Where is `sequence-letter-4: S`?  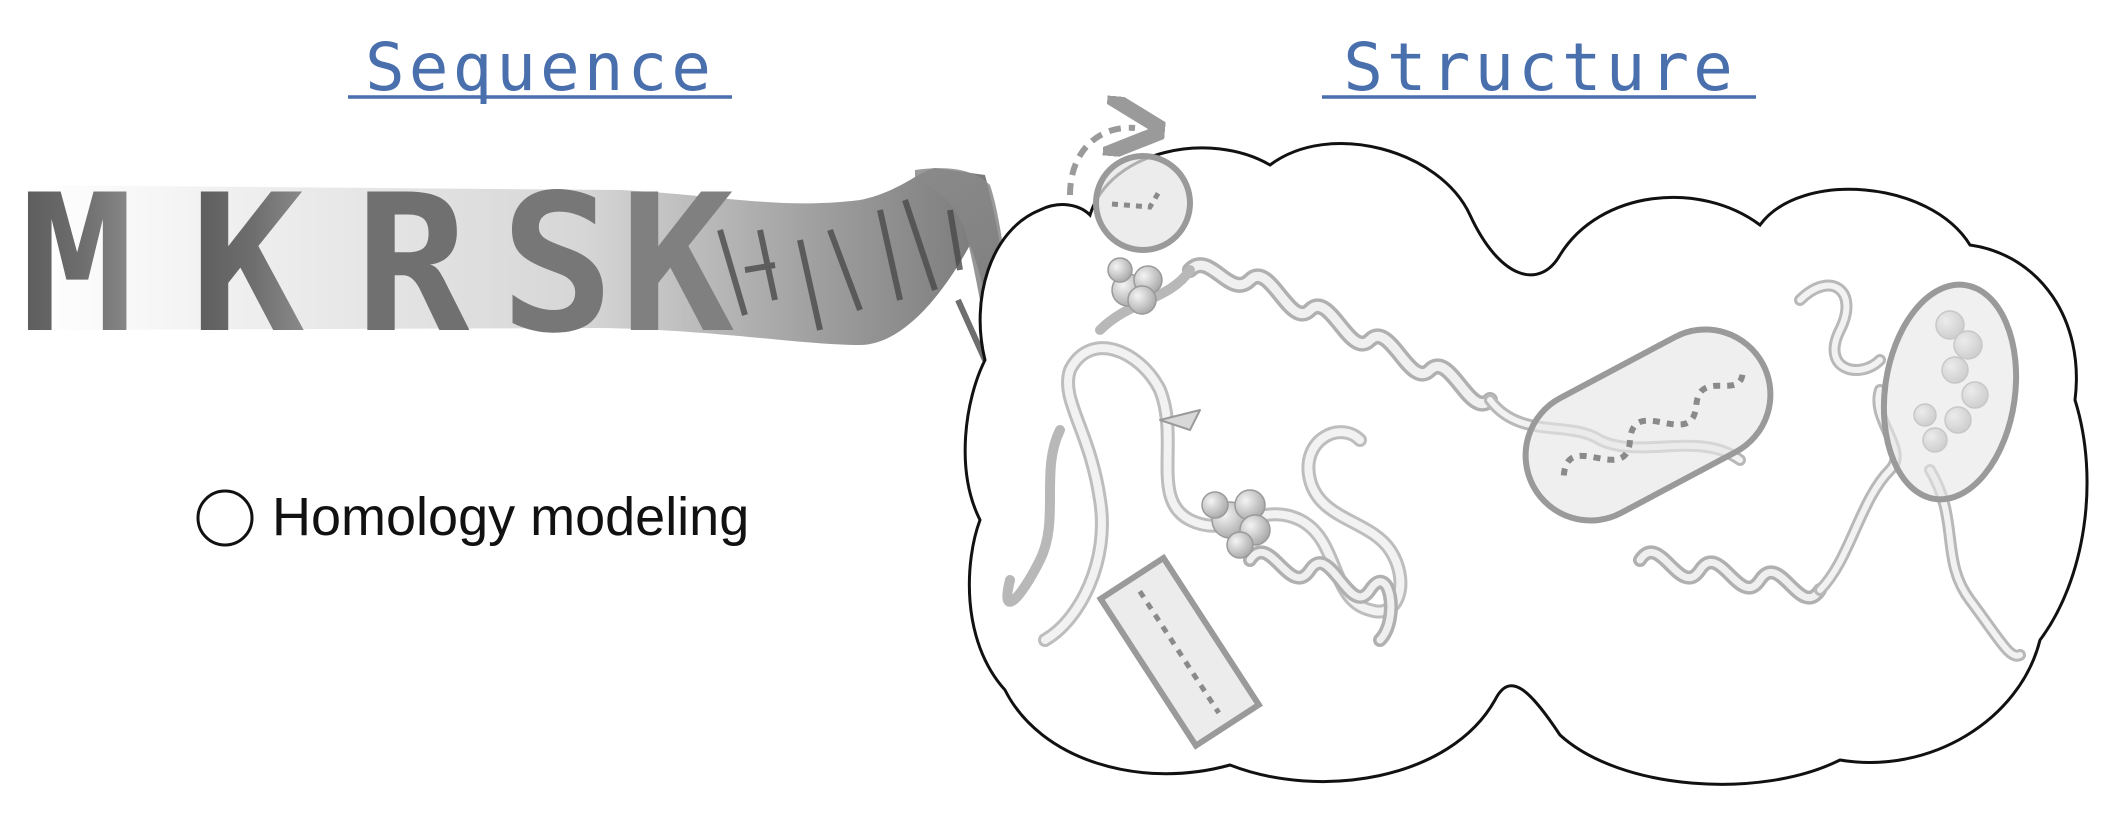
sequence-letter-4: S is located at coordinates (557, 264).